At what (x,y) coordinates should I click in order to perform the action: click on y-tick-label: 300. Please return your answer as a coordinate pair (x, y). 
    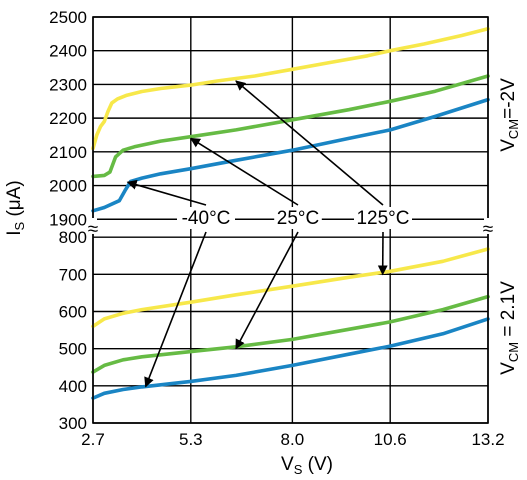
    Looking at the image, I should click on (73, 423).